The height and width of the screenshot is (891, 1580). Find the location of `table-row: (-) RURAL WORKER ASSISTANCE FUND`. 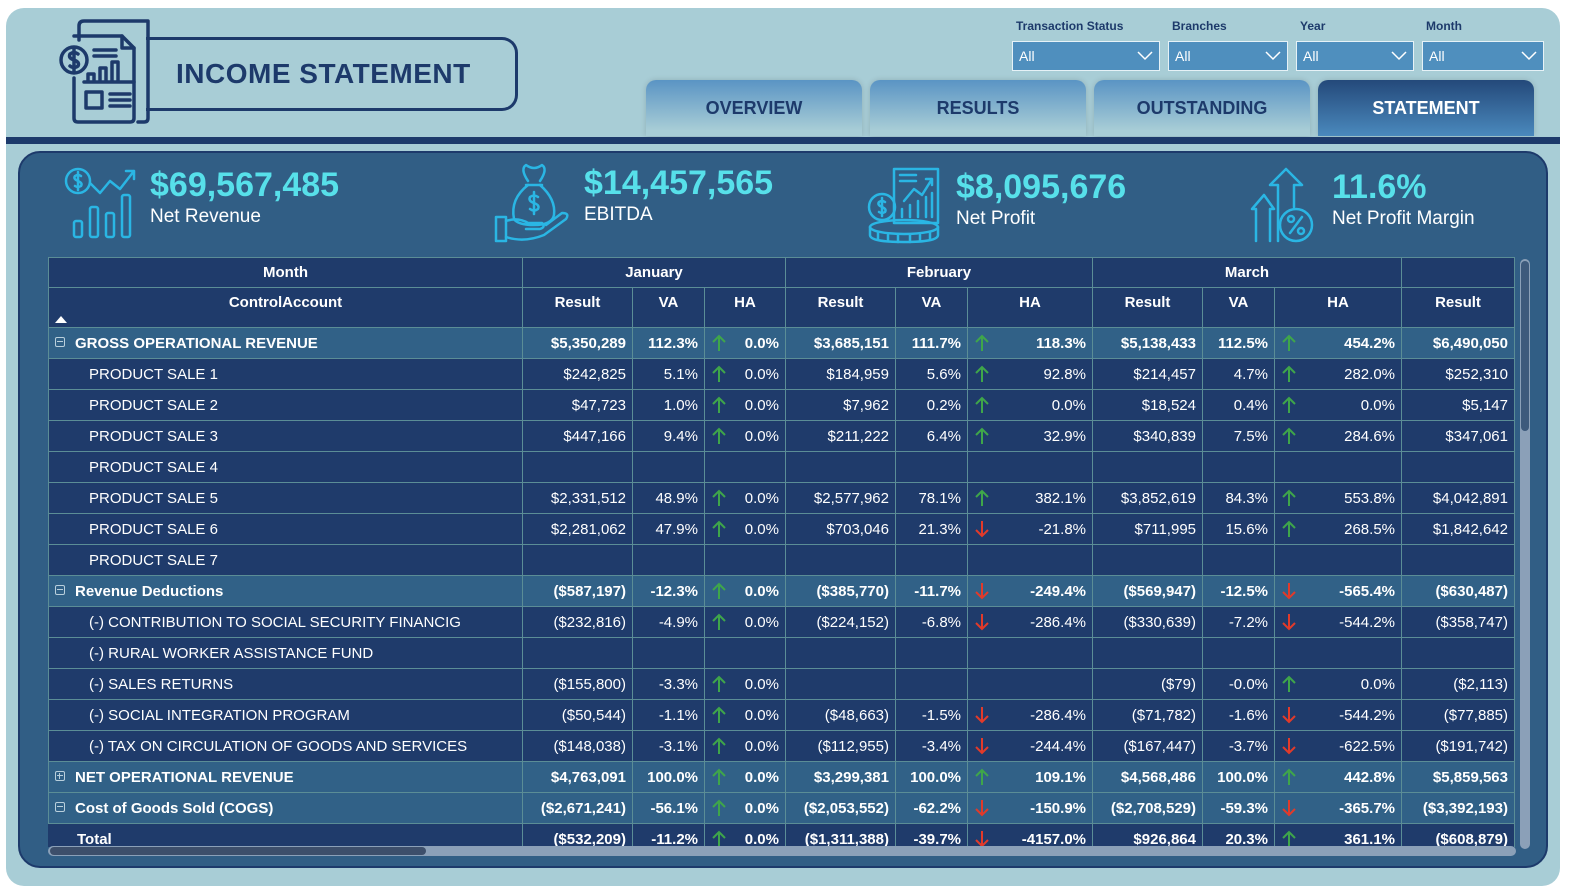

table-row: (-) RURAL WORKER ASSISTANCE FUND is located at coordinates (781, 653).